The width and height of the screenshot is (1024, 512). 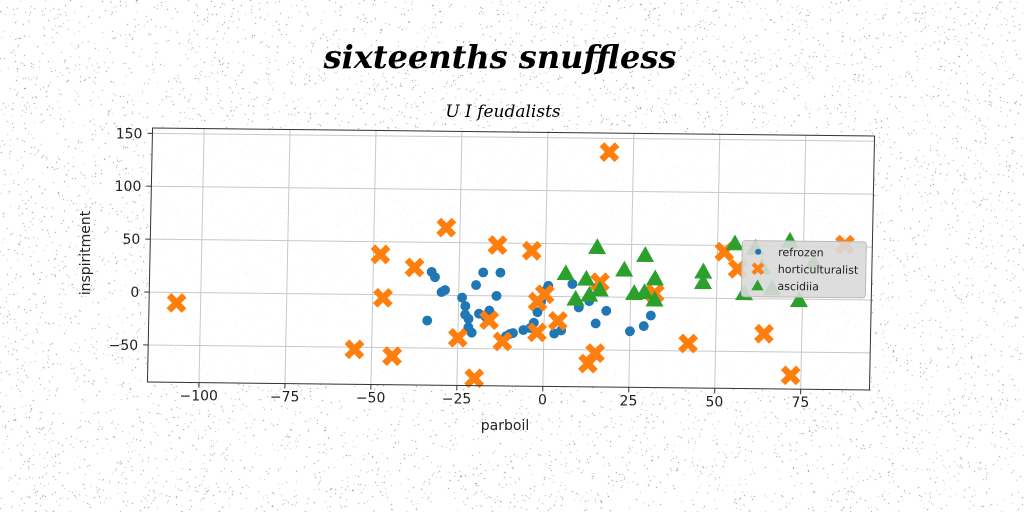 What do you see at coordinates (757, 285) in the screenshot?
I see `legend-marker-ascidiia` at bounding box center [757, 285].